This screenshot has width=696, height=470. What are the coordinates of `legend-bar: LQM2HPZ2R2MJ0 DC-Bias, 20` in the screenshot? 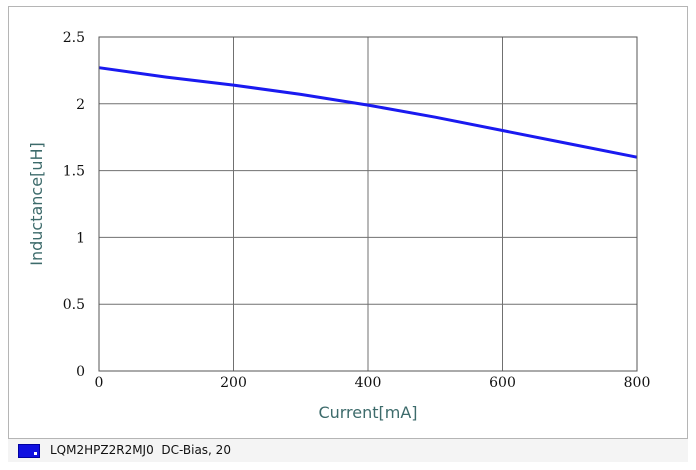 It's located at (348, 450).